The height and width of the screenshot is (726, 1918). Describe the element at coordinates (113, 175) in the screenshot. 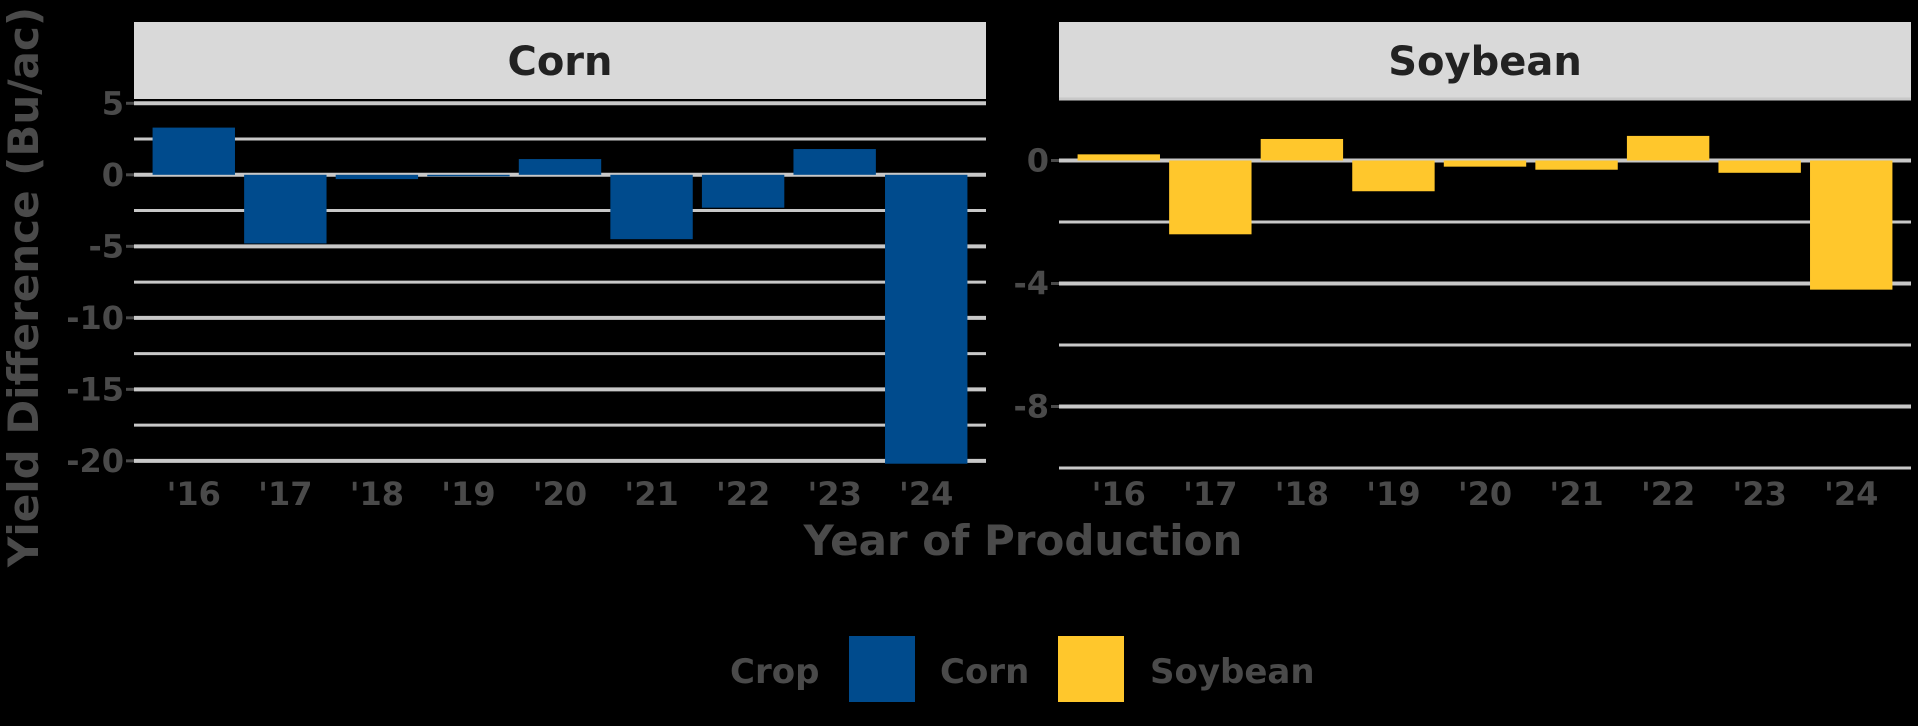

I see `corn-y-tick-label: 0` at that location.